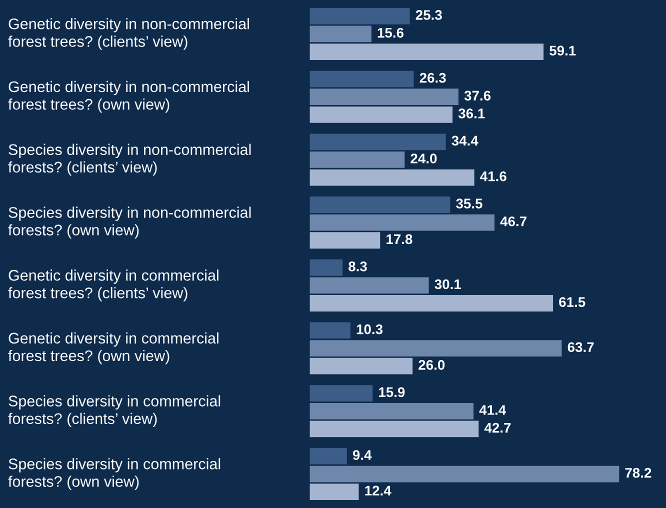  I want to click on y-tick-label: Genetic diversity in non-commercial forest trees? (clients’ view), so click(128, 34).